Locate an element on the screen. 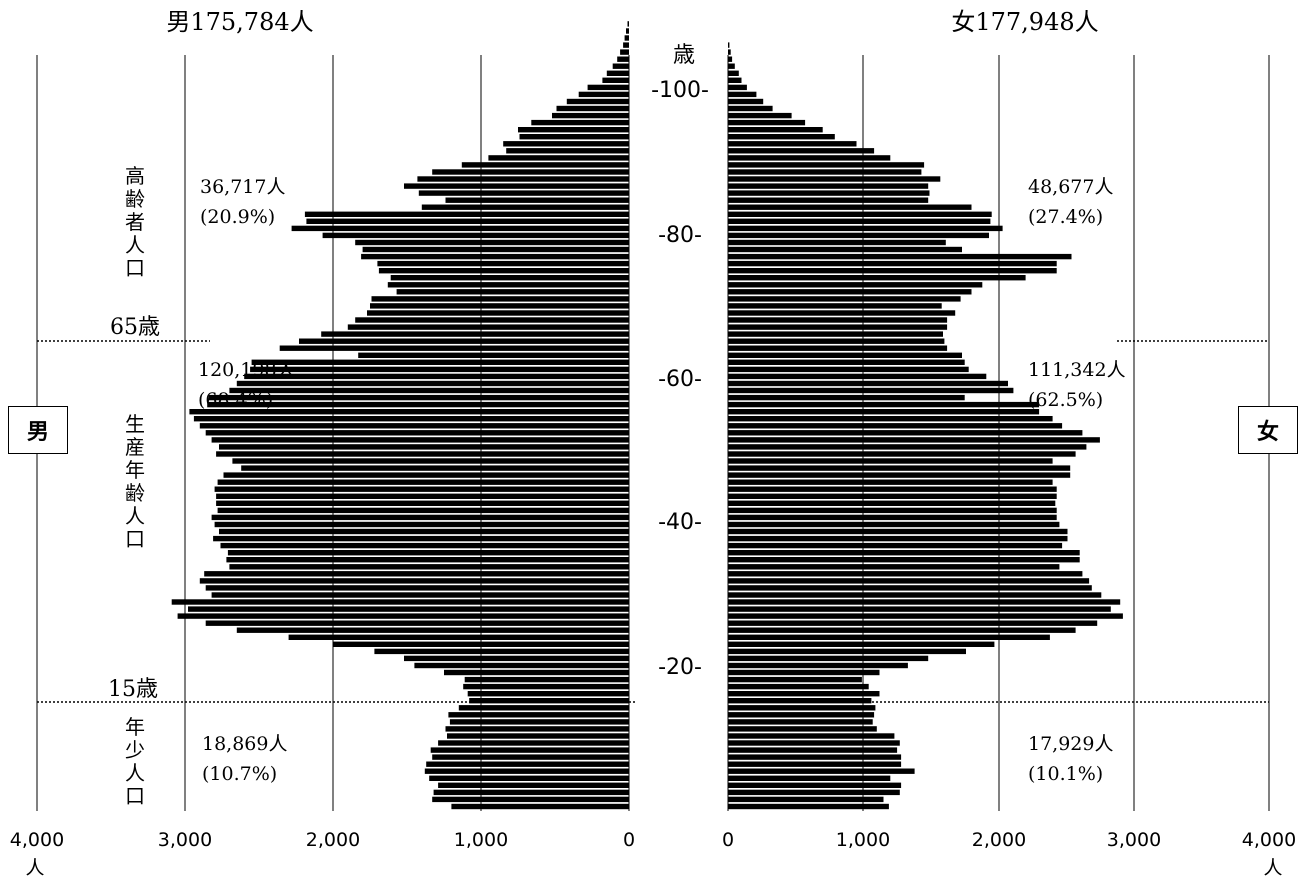  male-label-box: 男 is located at coordinates (38, 430).